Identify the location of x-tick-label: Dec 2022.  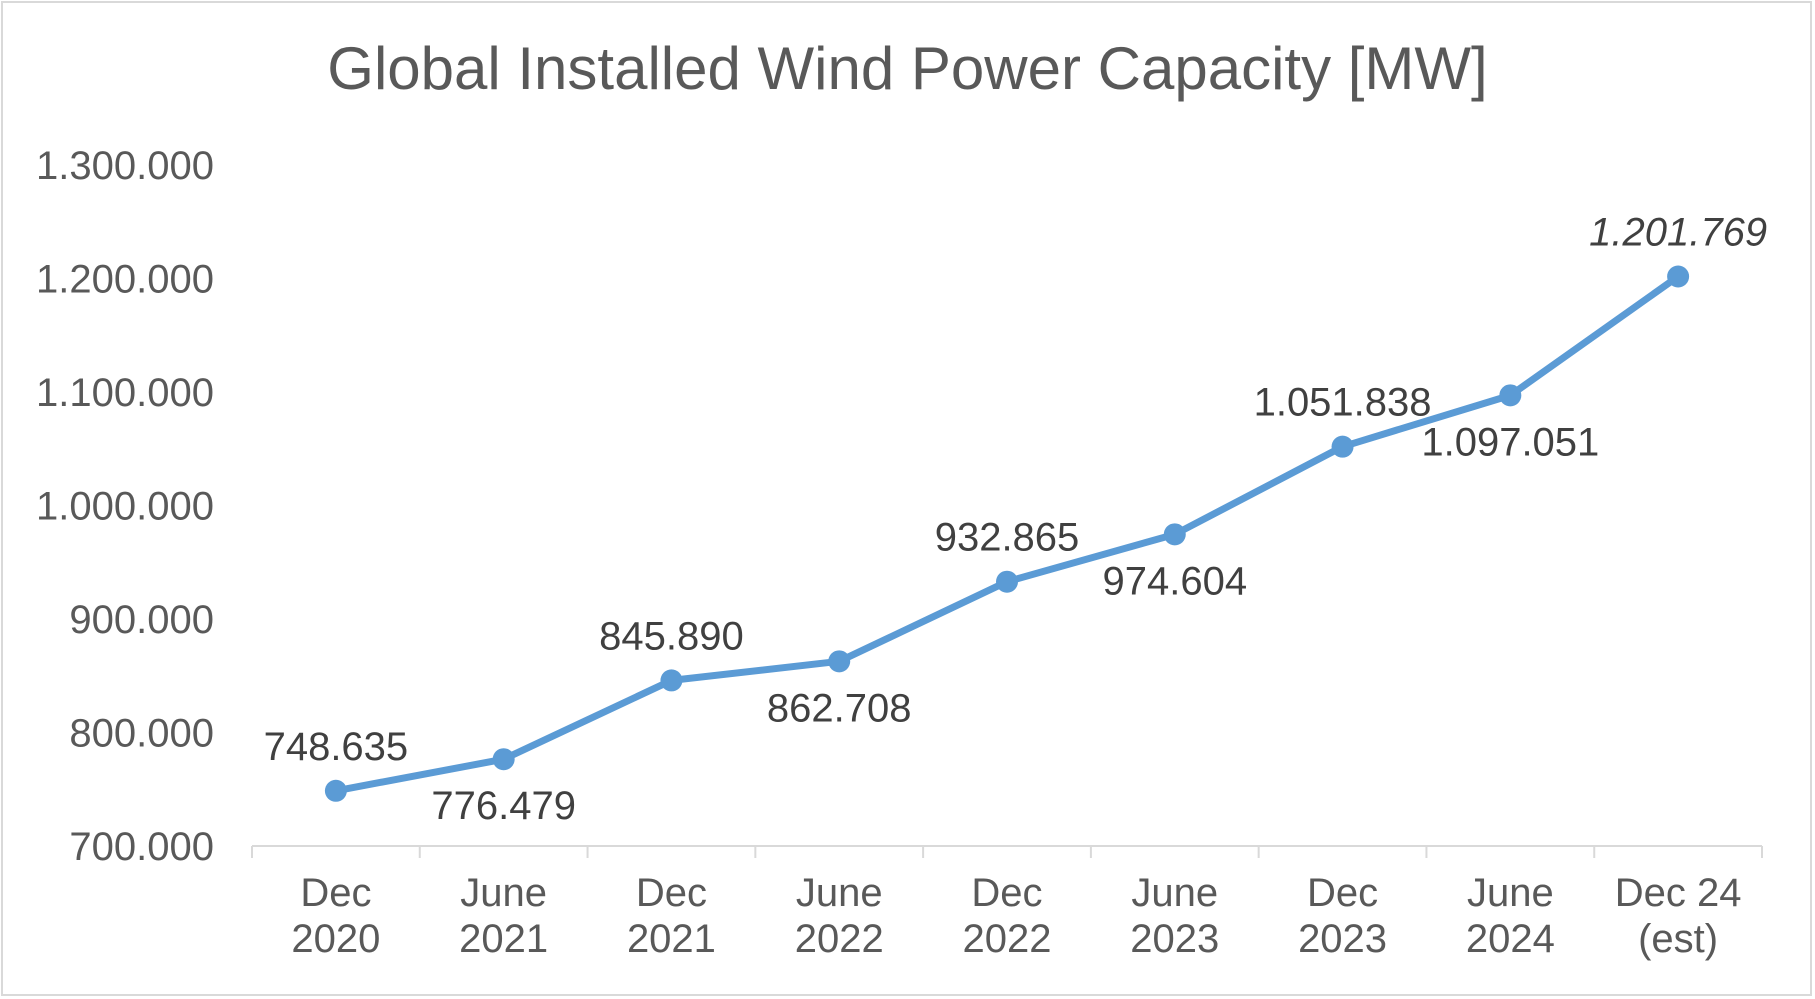
(1007, 916).